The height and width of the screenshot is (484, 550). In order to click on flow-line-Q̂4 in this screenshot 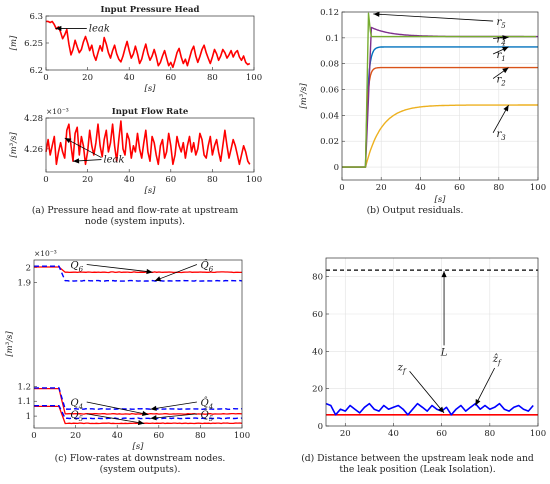, I will do `click(138, 398)`.